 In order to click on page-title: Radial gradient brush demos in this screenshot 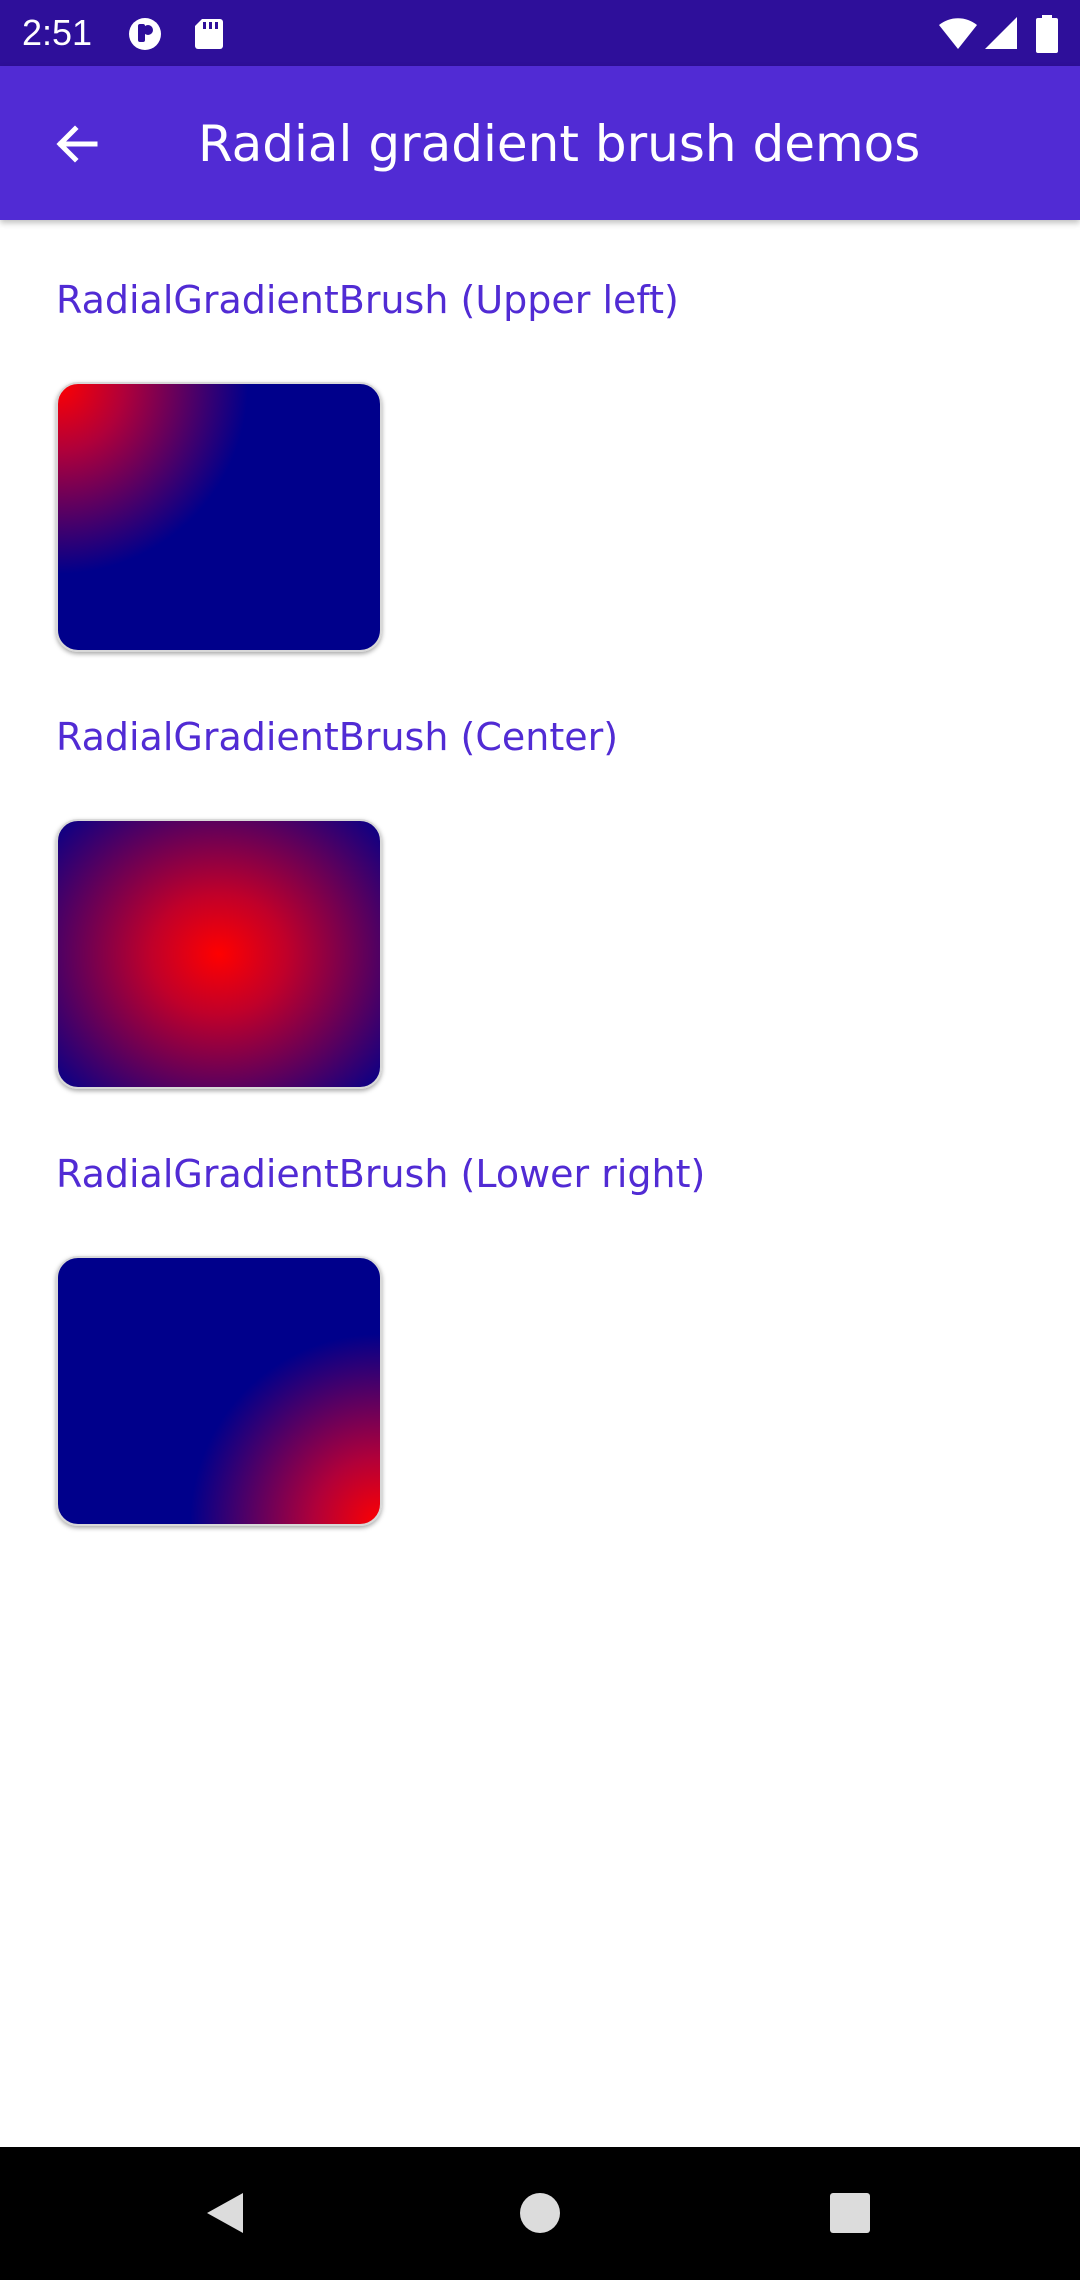, I will do `click(559, 144)`.